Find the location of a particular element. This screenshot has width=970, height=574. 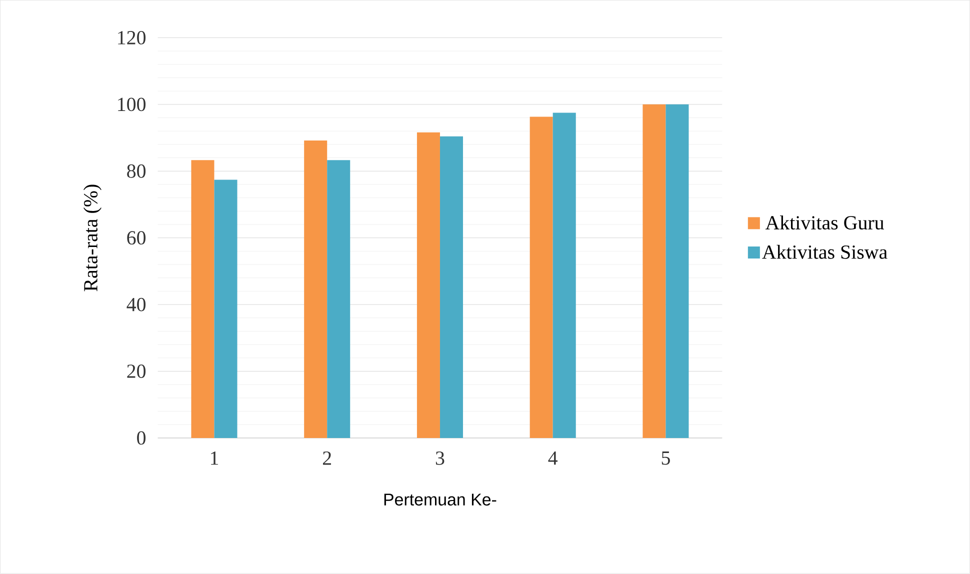

y-tick-label: 120 is located at coordinates (132, 38).